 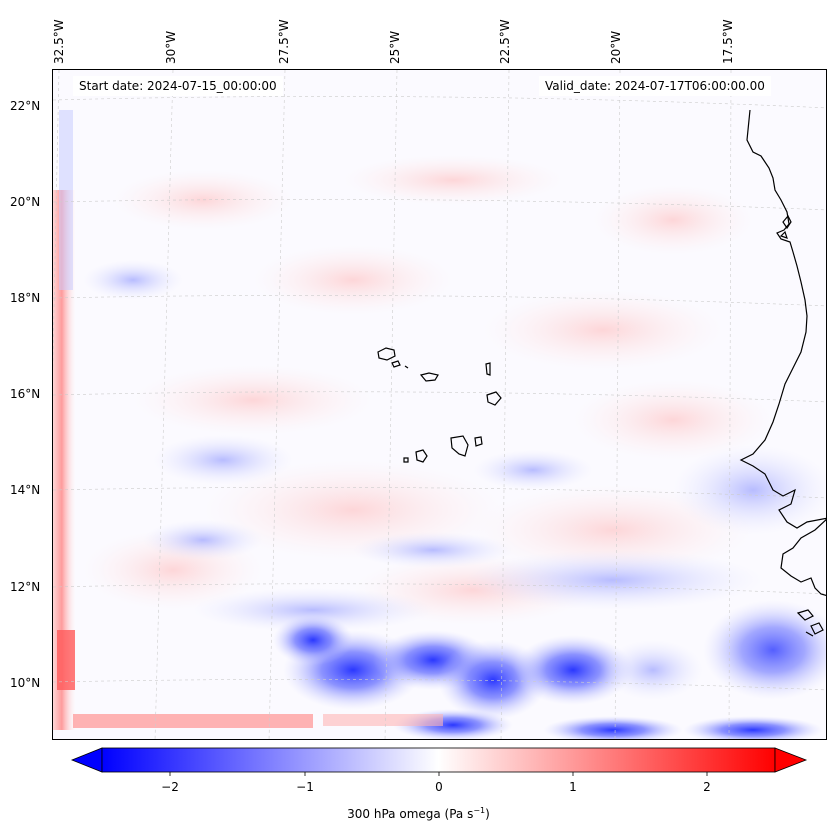 I want to click on bottom-boundary-strip, so click(x=193, y=721).